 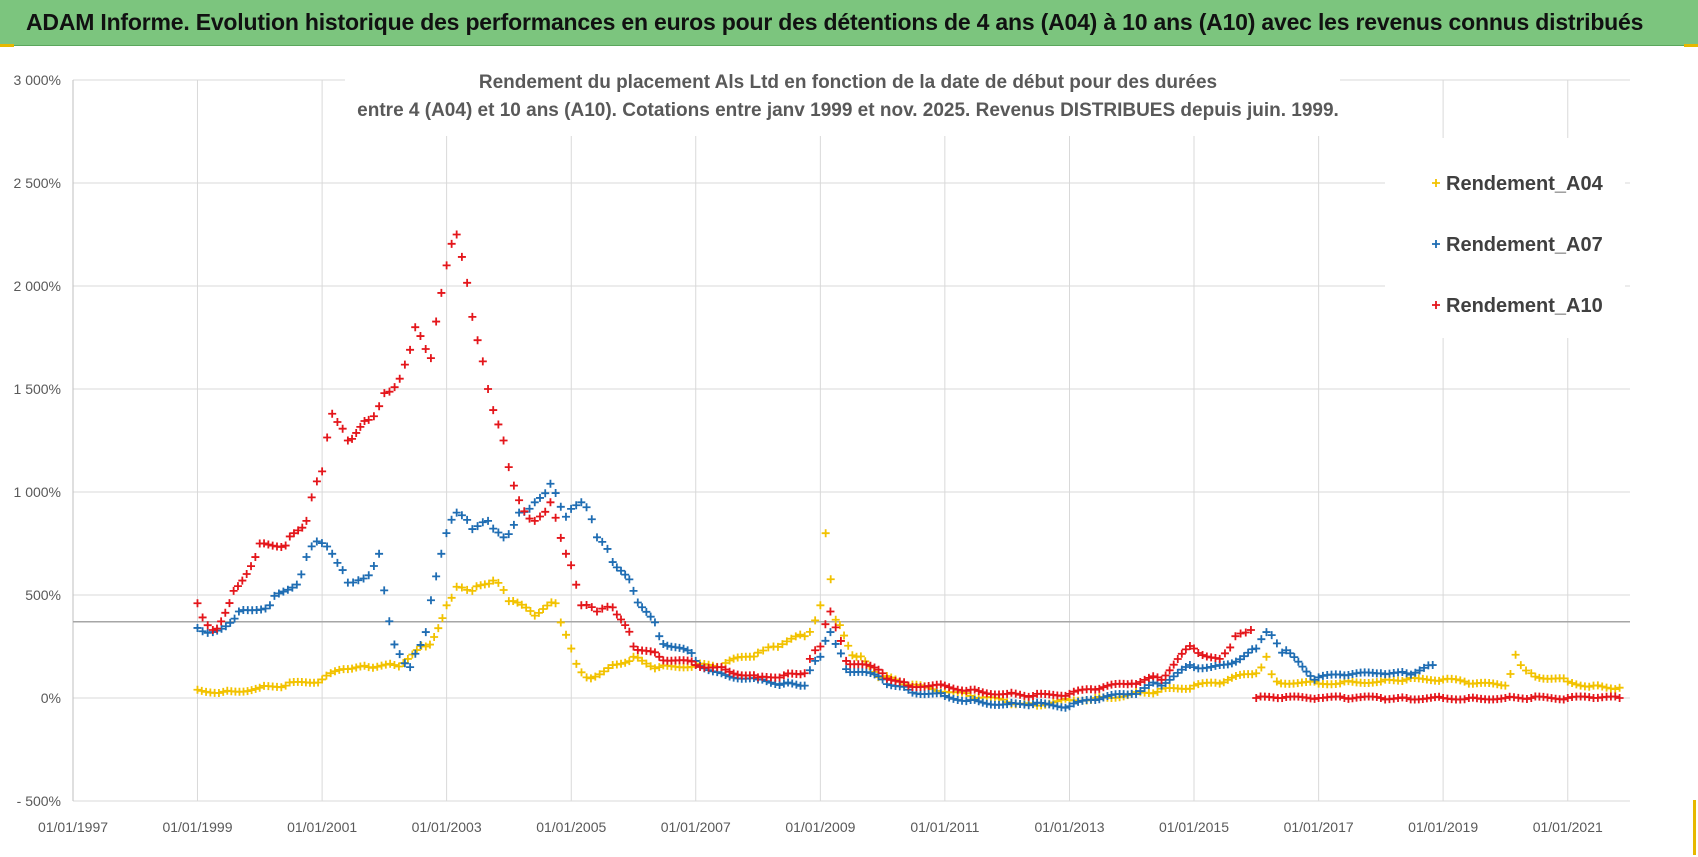 What do you see at coordinates (571, 827) in the screenshot?
I see `x-tick-label: 01/01/2005` at bounding box center [571, 827].